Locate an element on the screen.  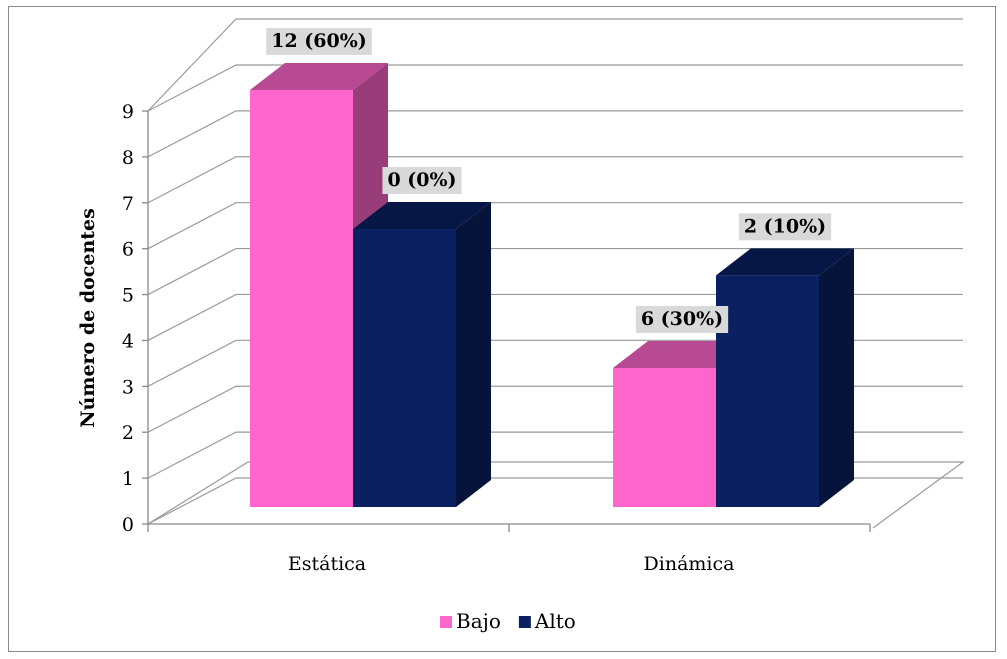
legend-item-alto: Alto is located at coordinates (547, 621).